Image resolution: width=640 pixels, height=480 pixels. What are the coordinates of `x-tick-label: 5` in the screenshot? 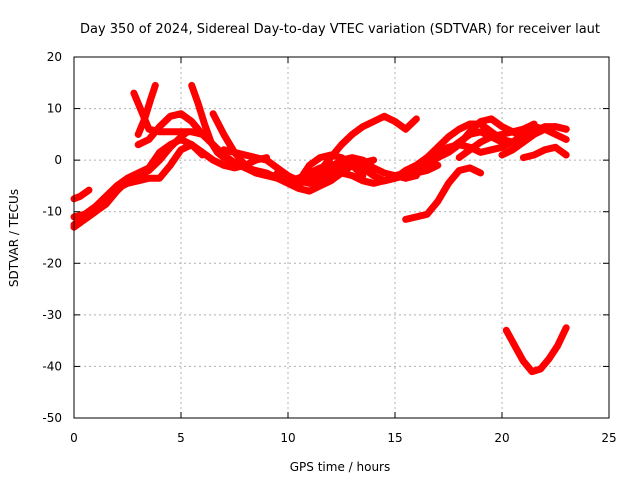 It's located at (181, 438).